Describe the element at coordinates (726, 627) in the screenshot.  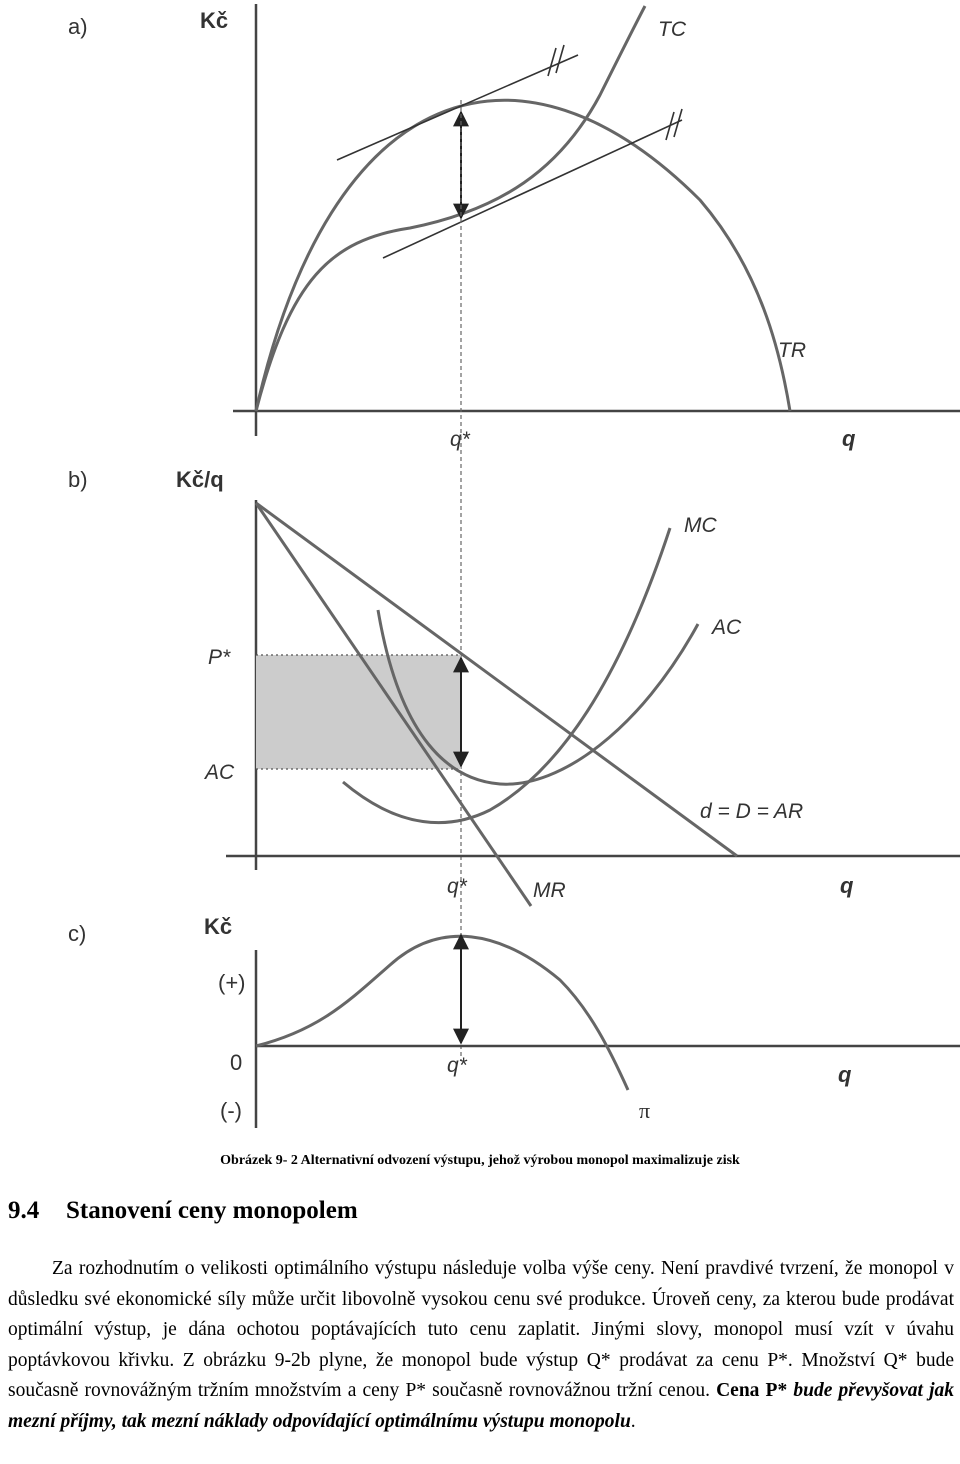
I see `ac-curve-label: AC` at that location.